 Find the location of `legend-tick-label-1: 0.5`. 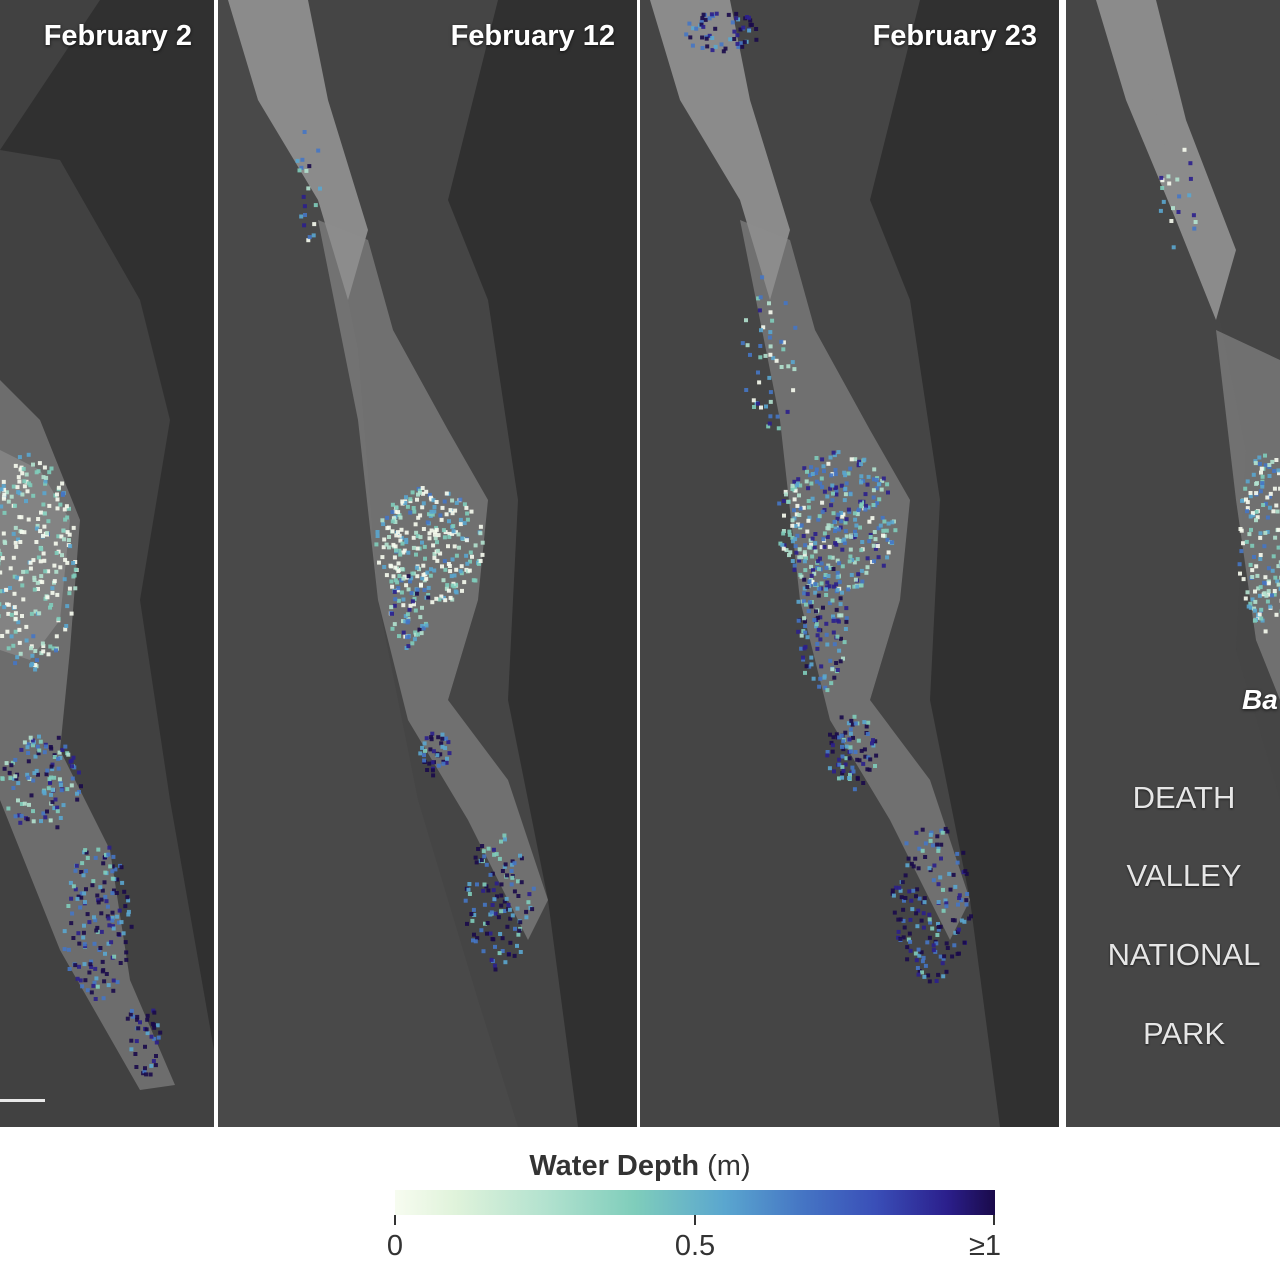

legend-tick-label-1: 0.5 is located at coordinates (695, 1246).